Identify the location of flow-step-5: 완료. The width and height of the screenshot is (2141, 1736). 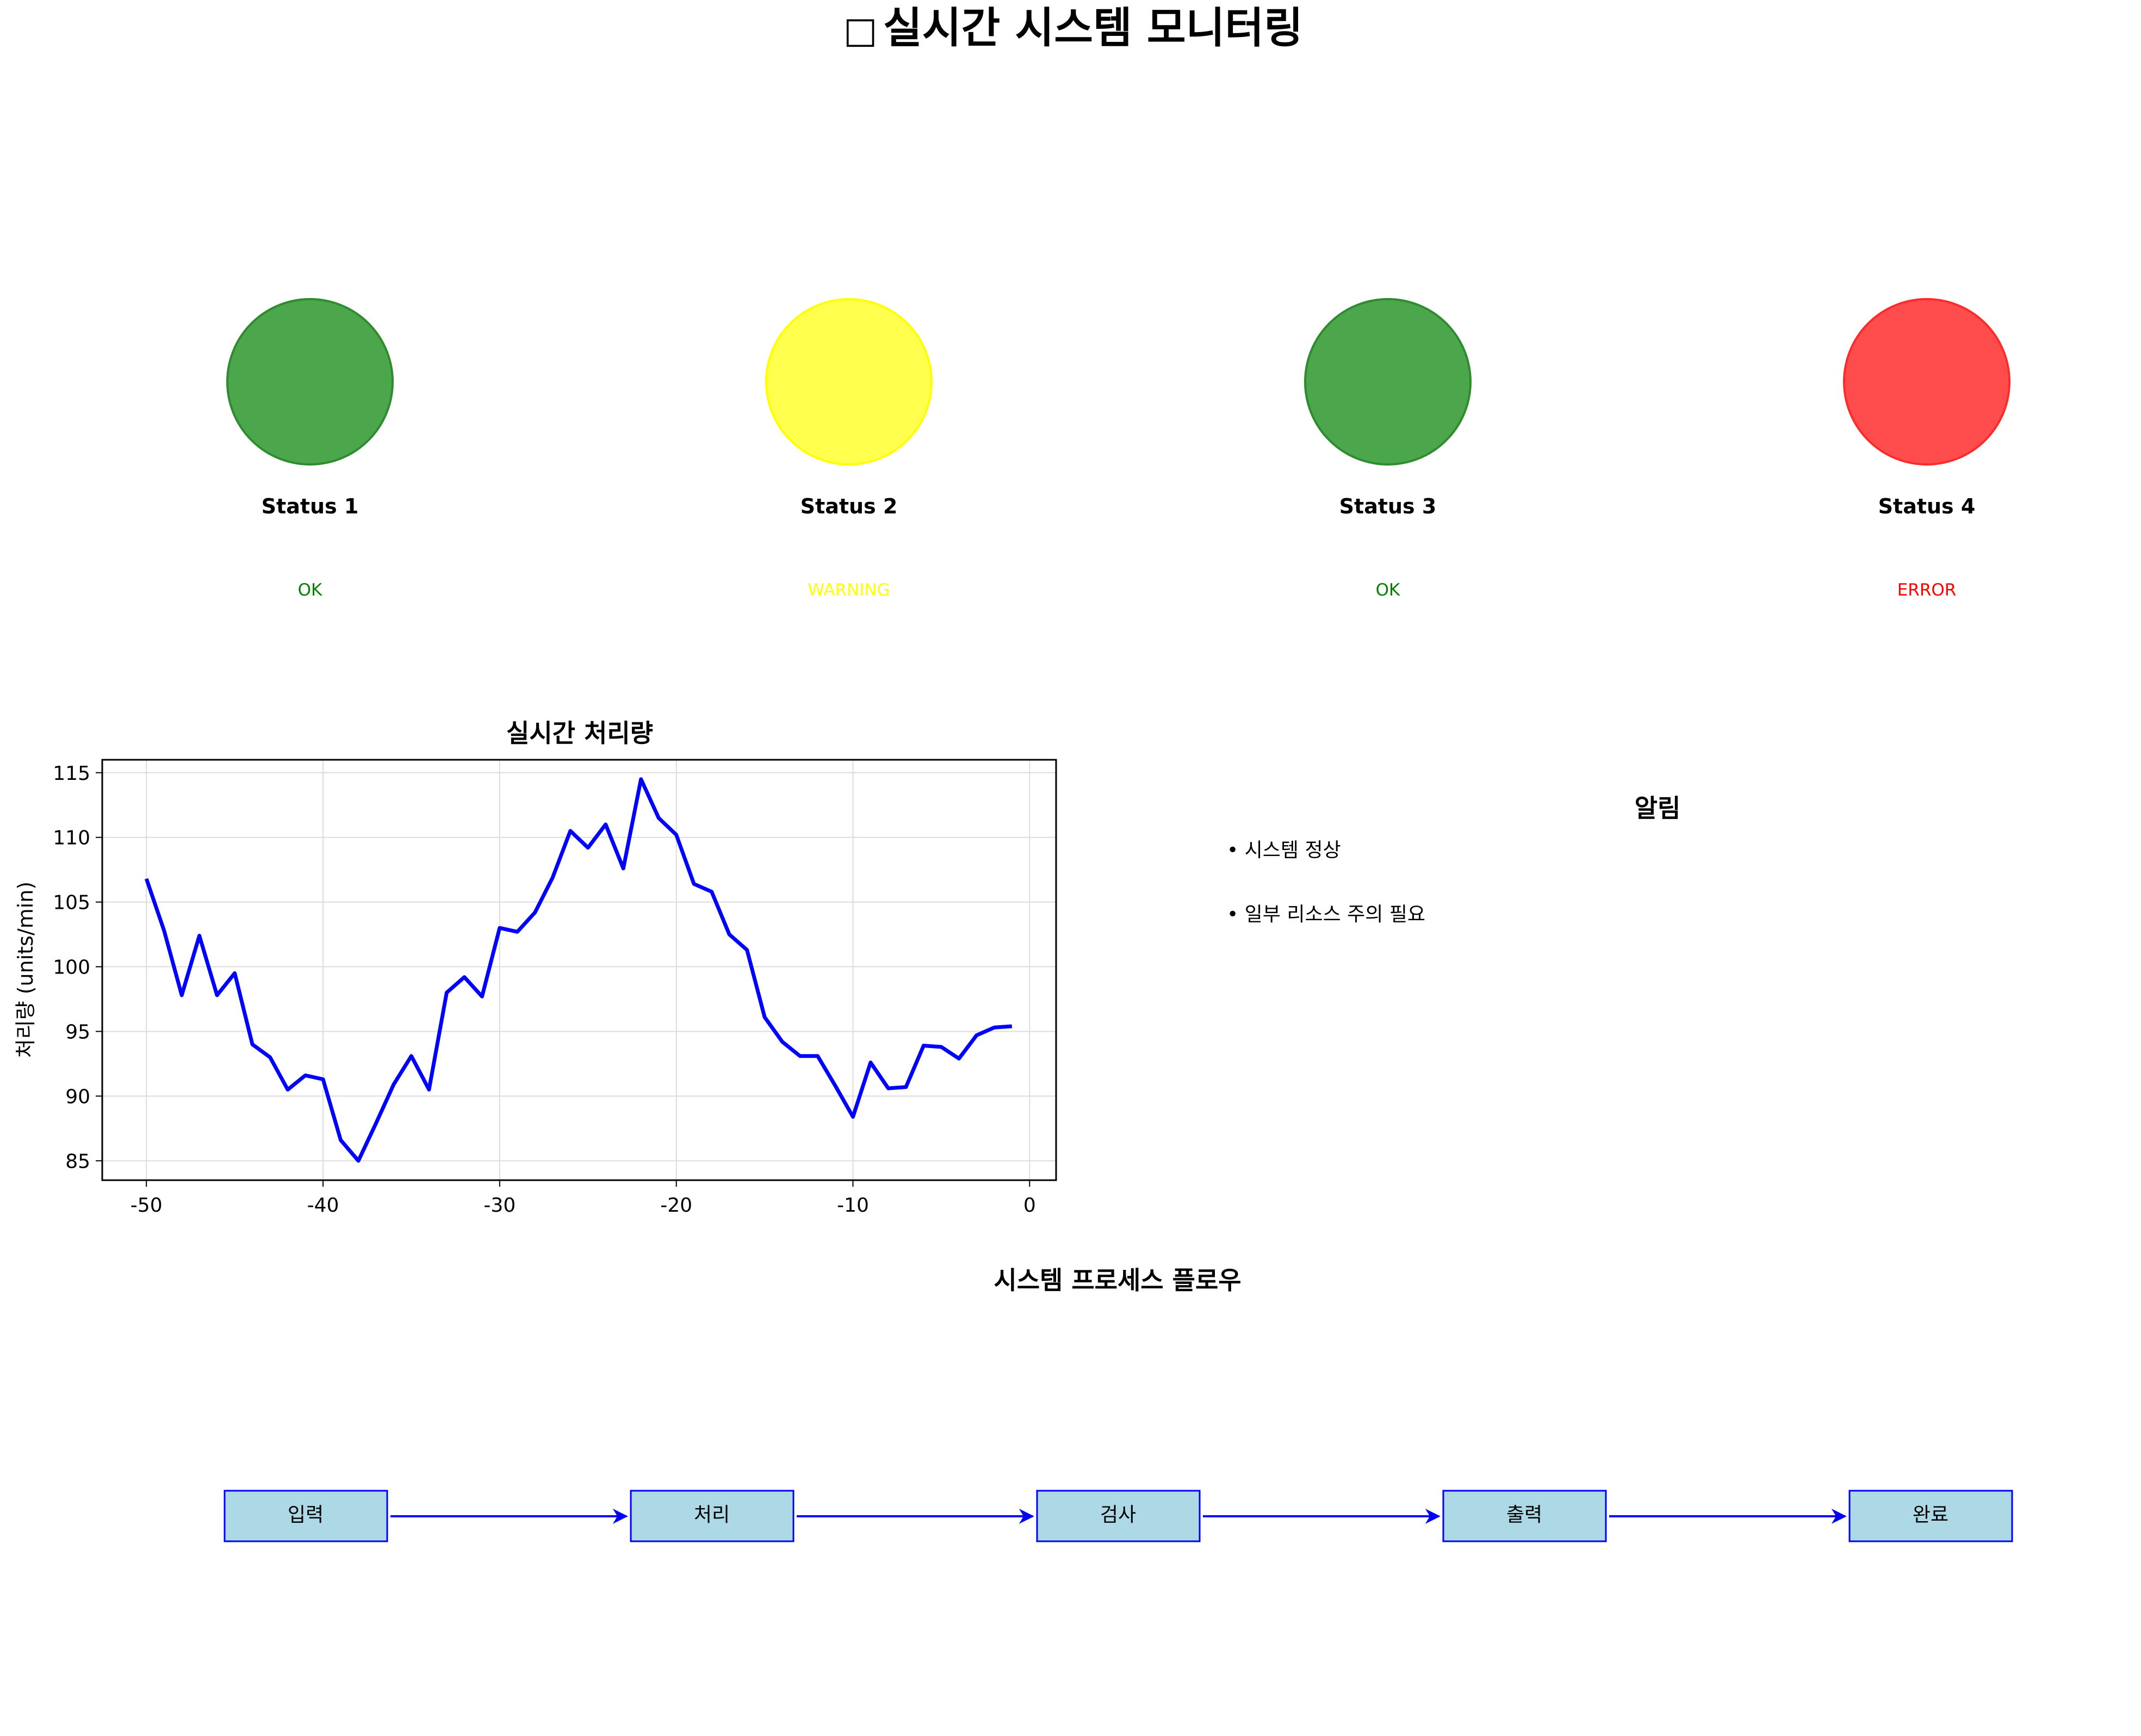
(1930, 1516).